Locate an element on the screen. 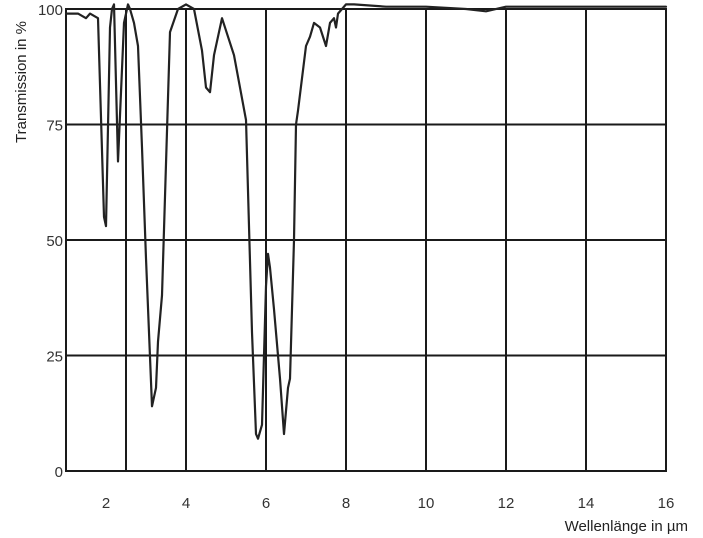 The image size is (703, 538). y-tick-label: 100 is located at coordinates (50, 10).